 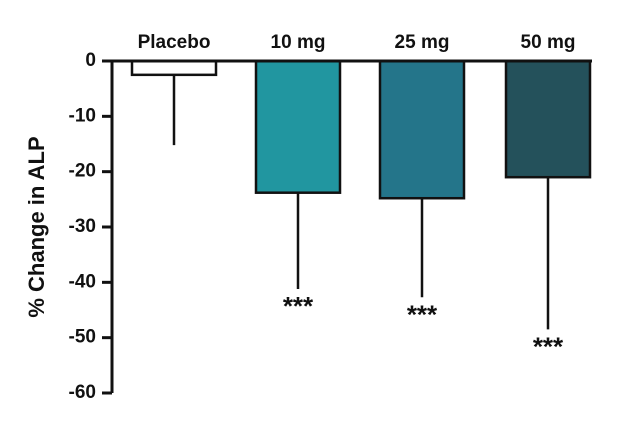 What do you see at coordinates (36, 226) in the screenshot?
I see `y-axis-label: % Change in ALP` at bounding box center [36, 226].